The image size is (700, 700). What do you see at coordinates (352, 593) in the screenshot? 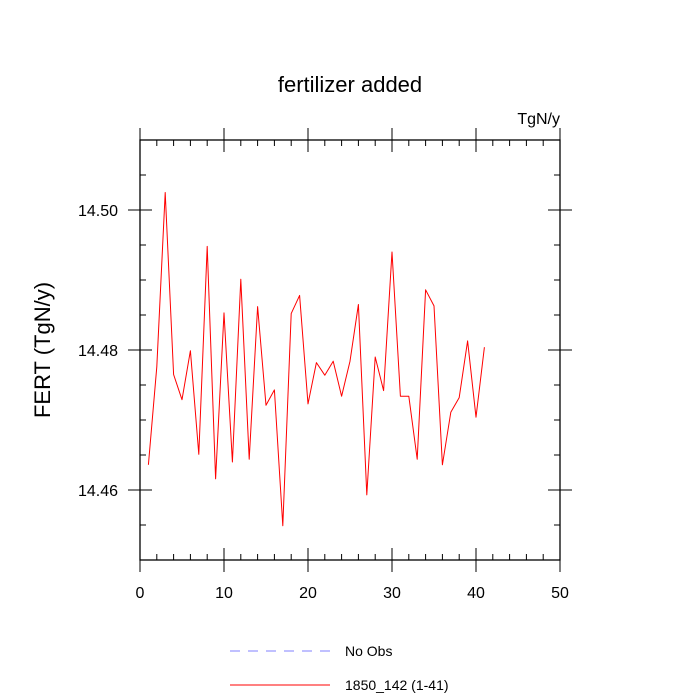
I see `x-tick-labels: 0 10 20 30 40 50` at bounding box center [352, 593].